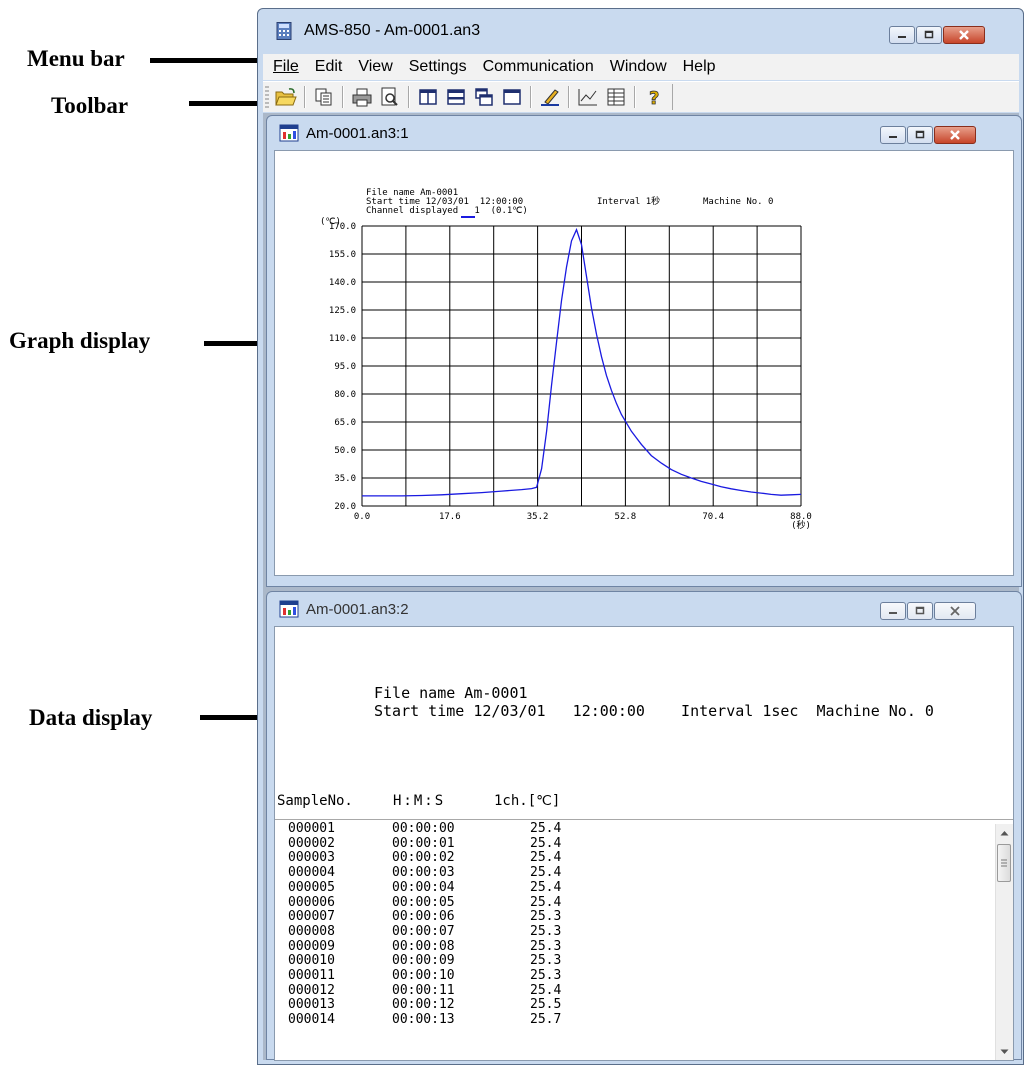 Image resolution: width=1027 pixels, height=1067 pixels. Describe the element at coordinates (345, 451) in the screenshot. I see `y-tick-label: 50.0` at that location.